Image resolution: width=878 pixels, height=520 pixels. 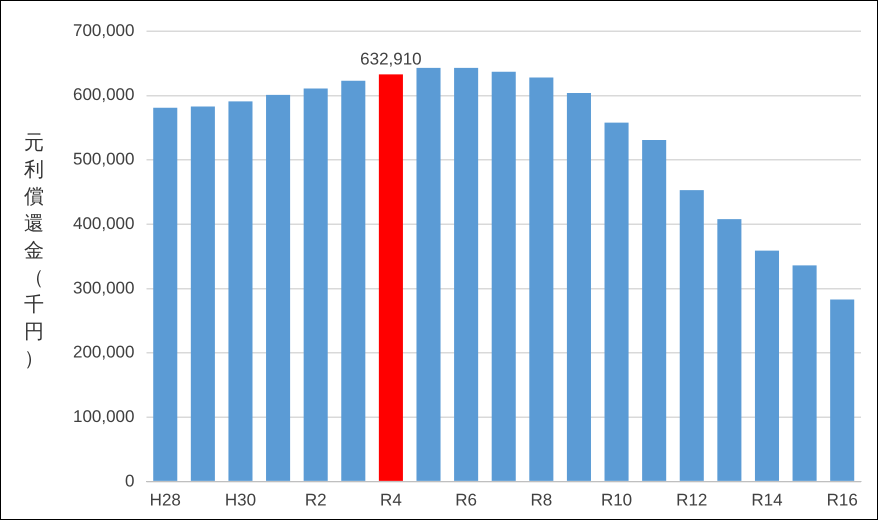 I want to click on y-tick-label: 700,000, so click(x=103, y=30).